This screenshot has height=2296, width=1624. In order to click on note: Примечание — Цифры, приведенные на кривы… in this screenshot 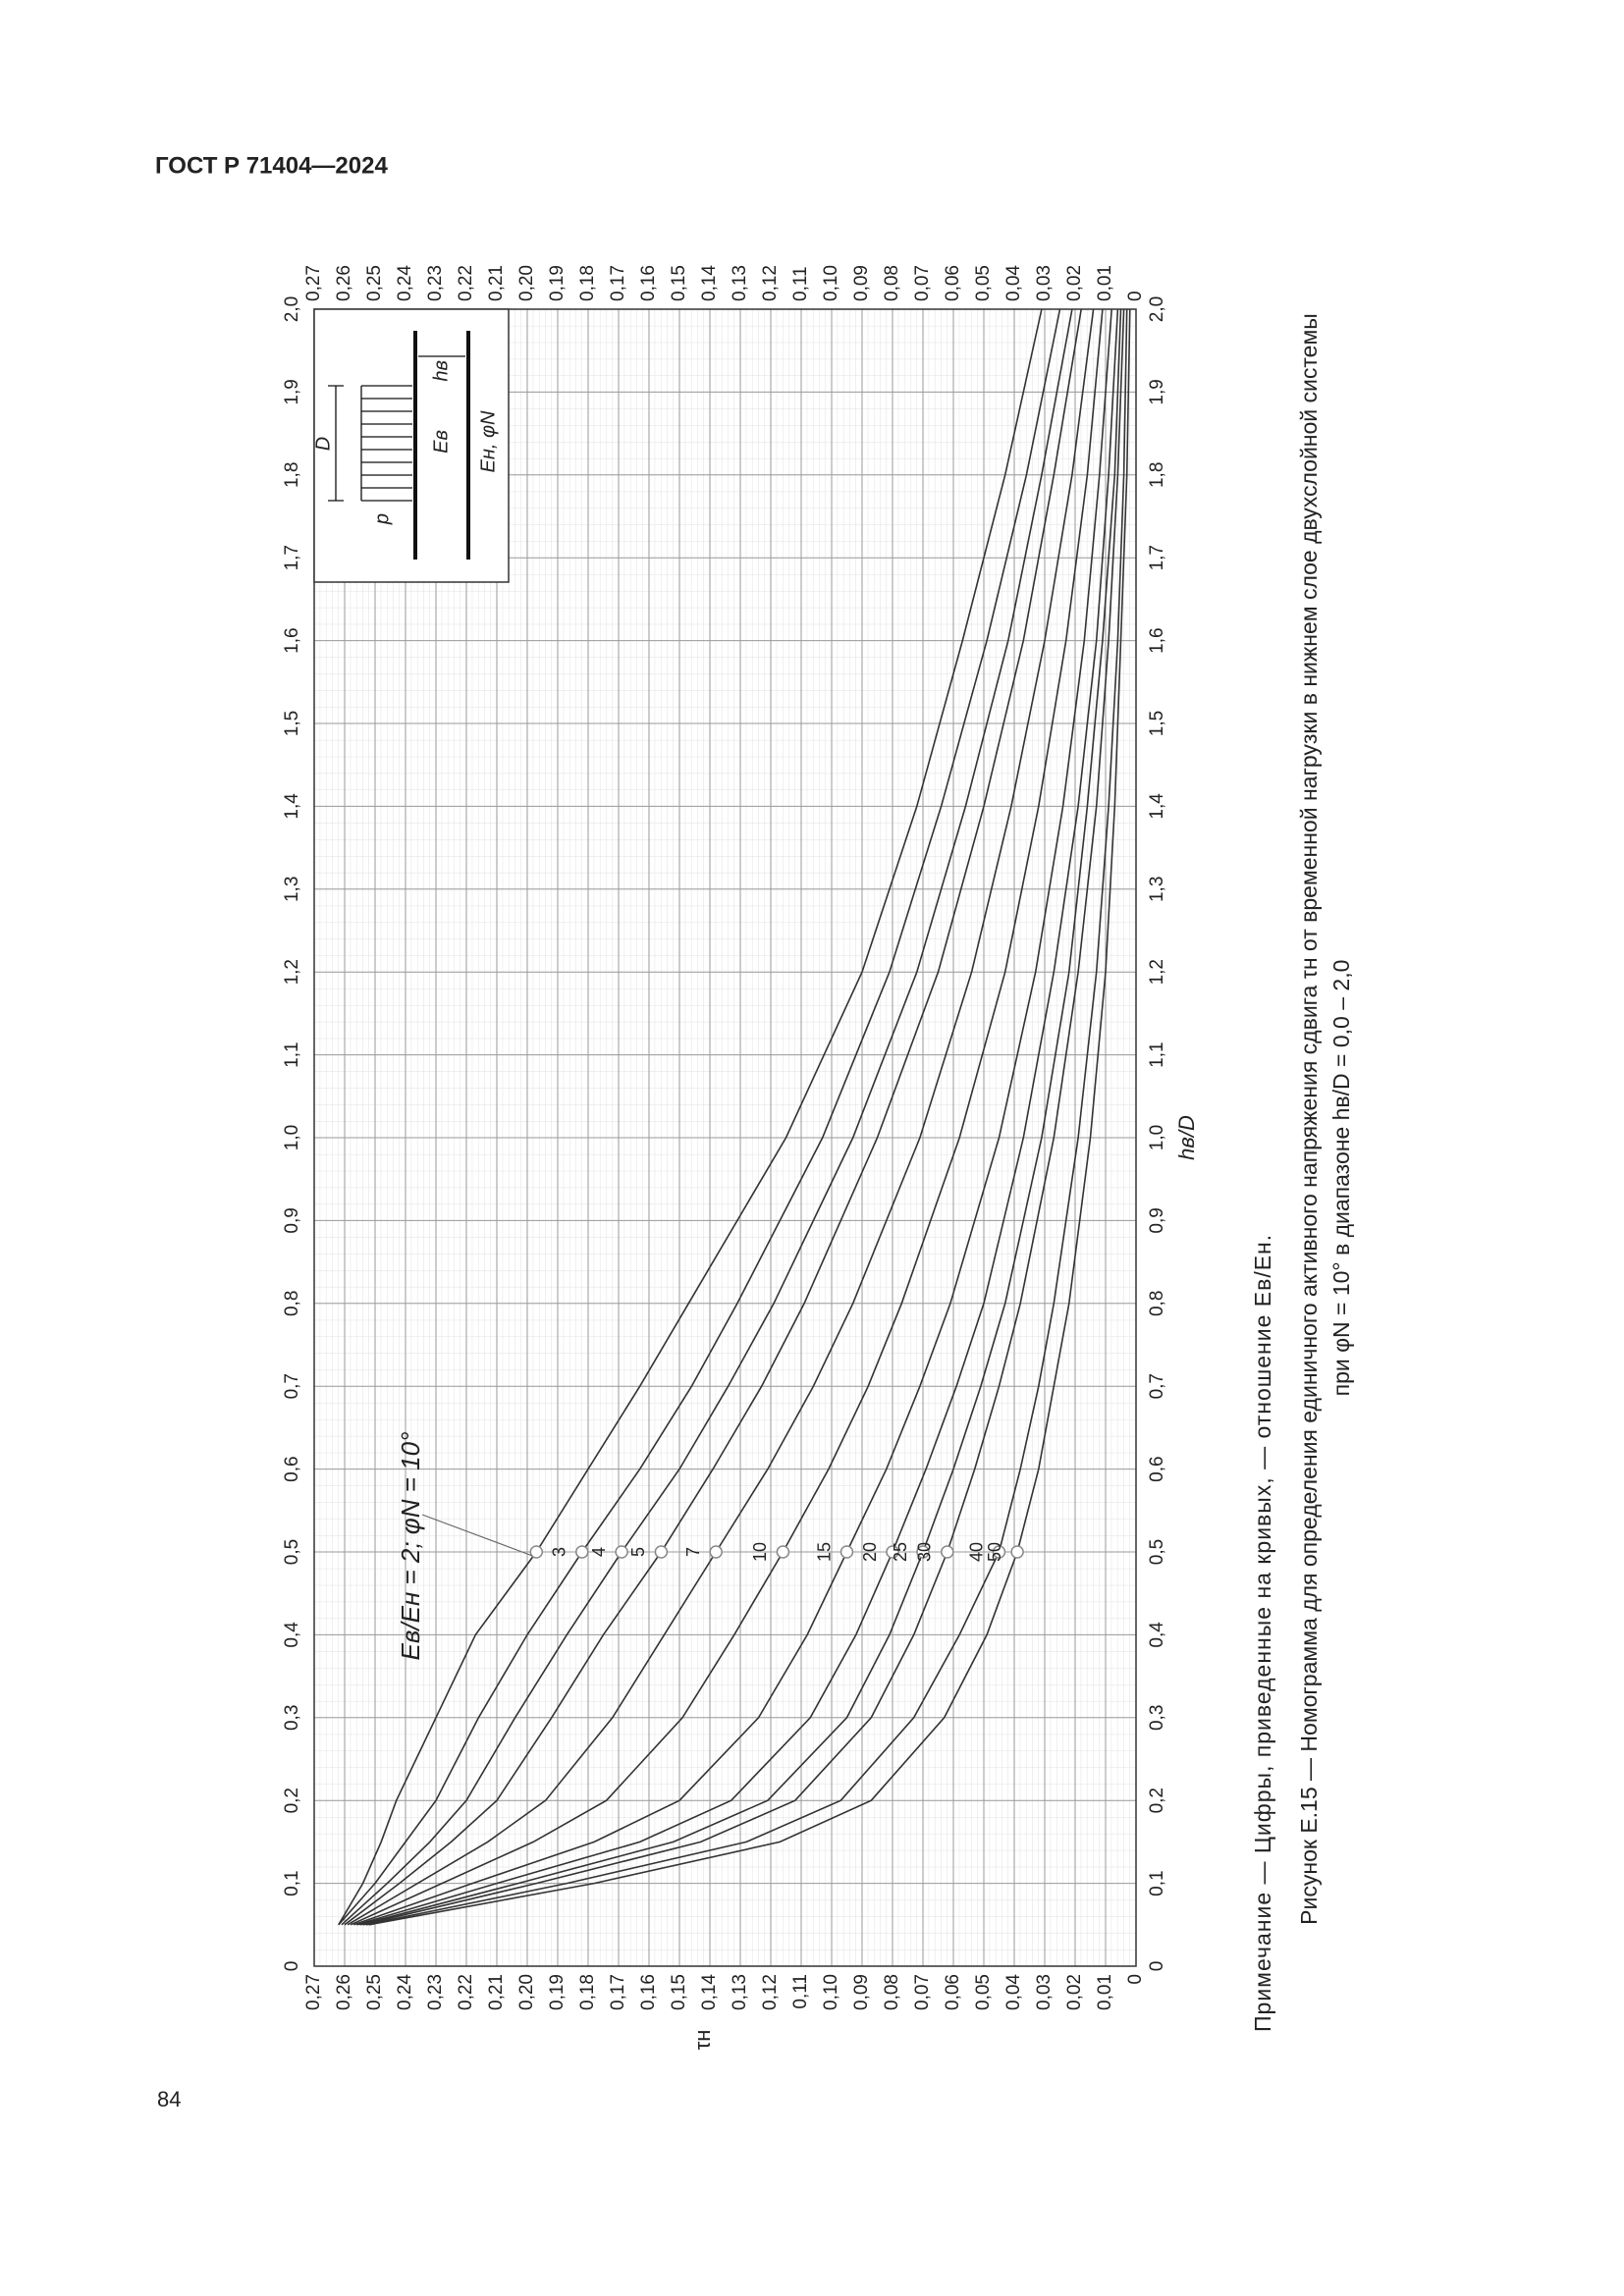, I will do `click(1262, 1633)`.